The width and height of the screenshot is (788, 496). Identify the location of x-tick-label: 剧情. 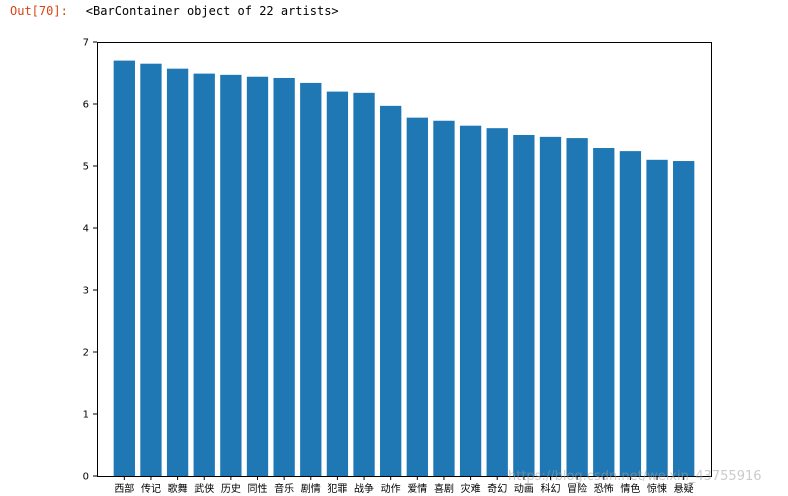
(311, 488).